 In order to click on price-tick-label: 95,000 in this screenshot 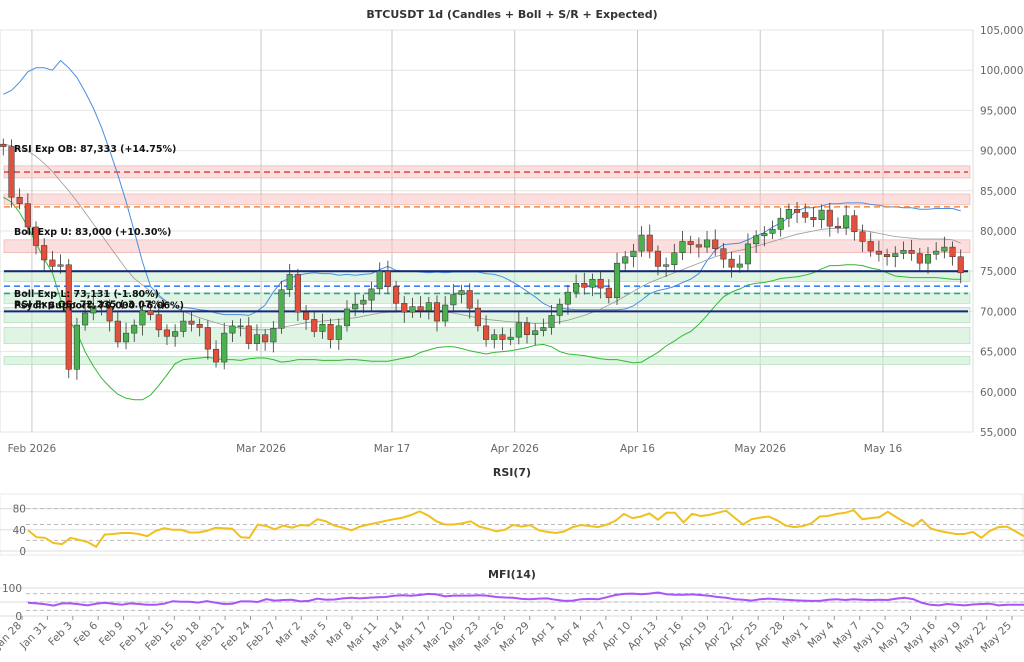, I will do `click(998, 111)`.